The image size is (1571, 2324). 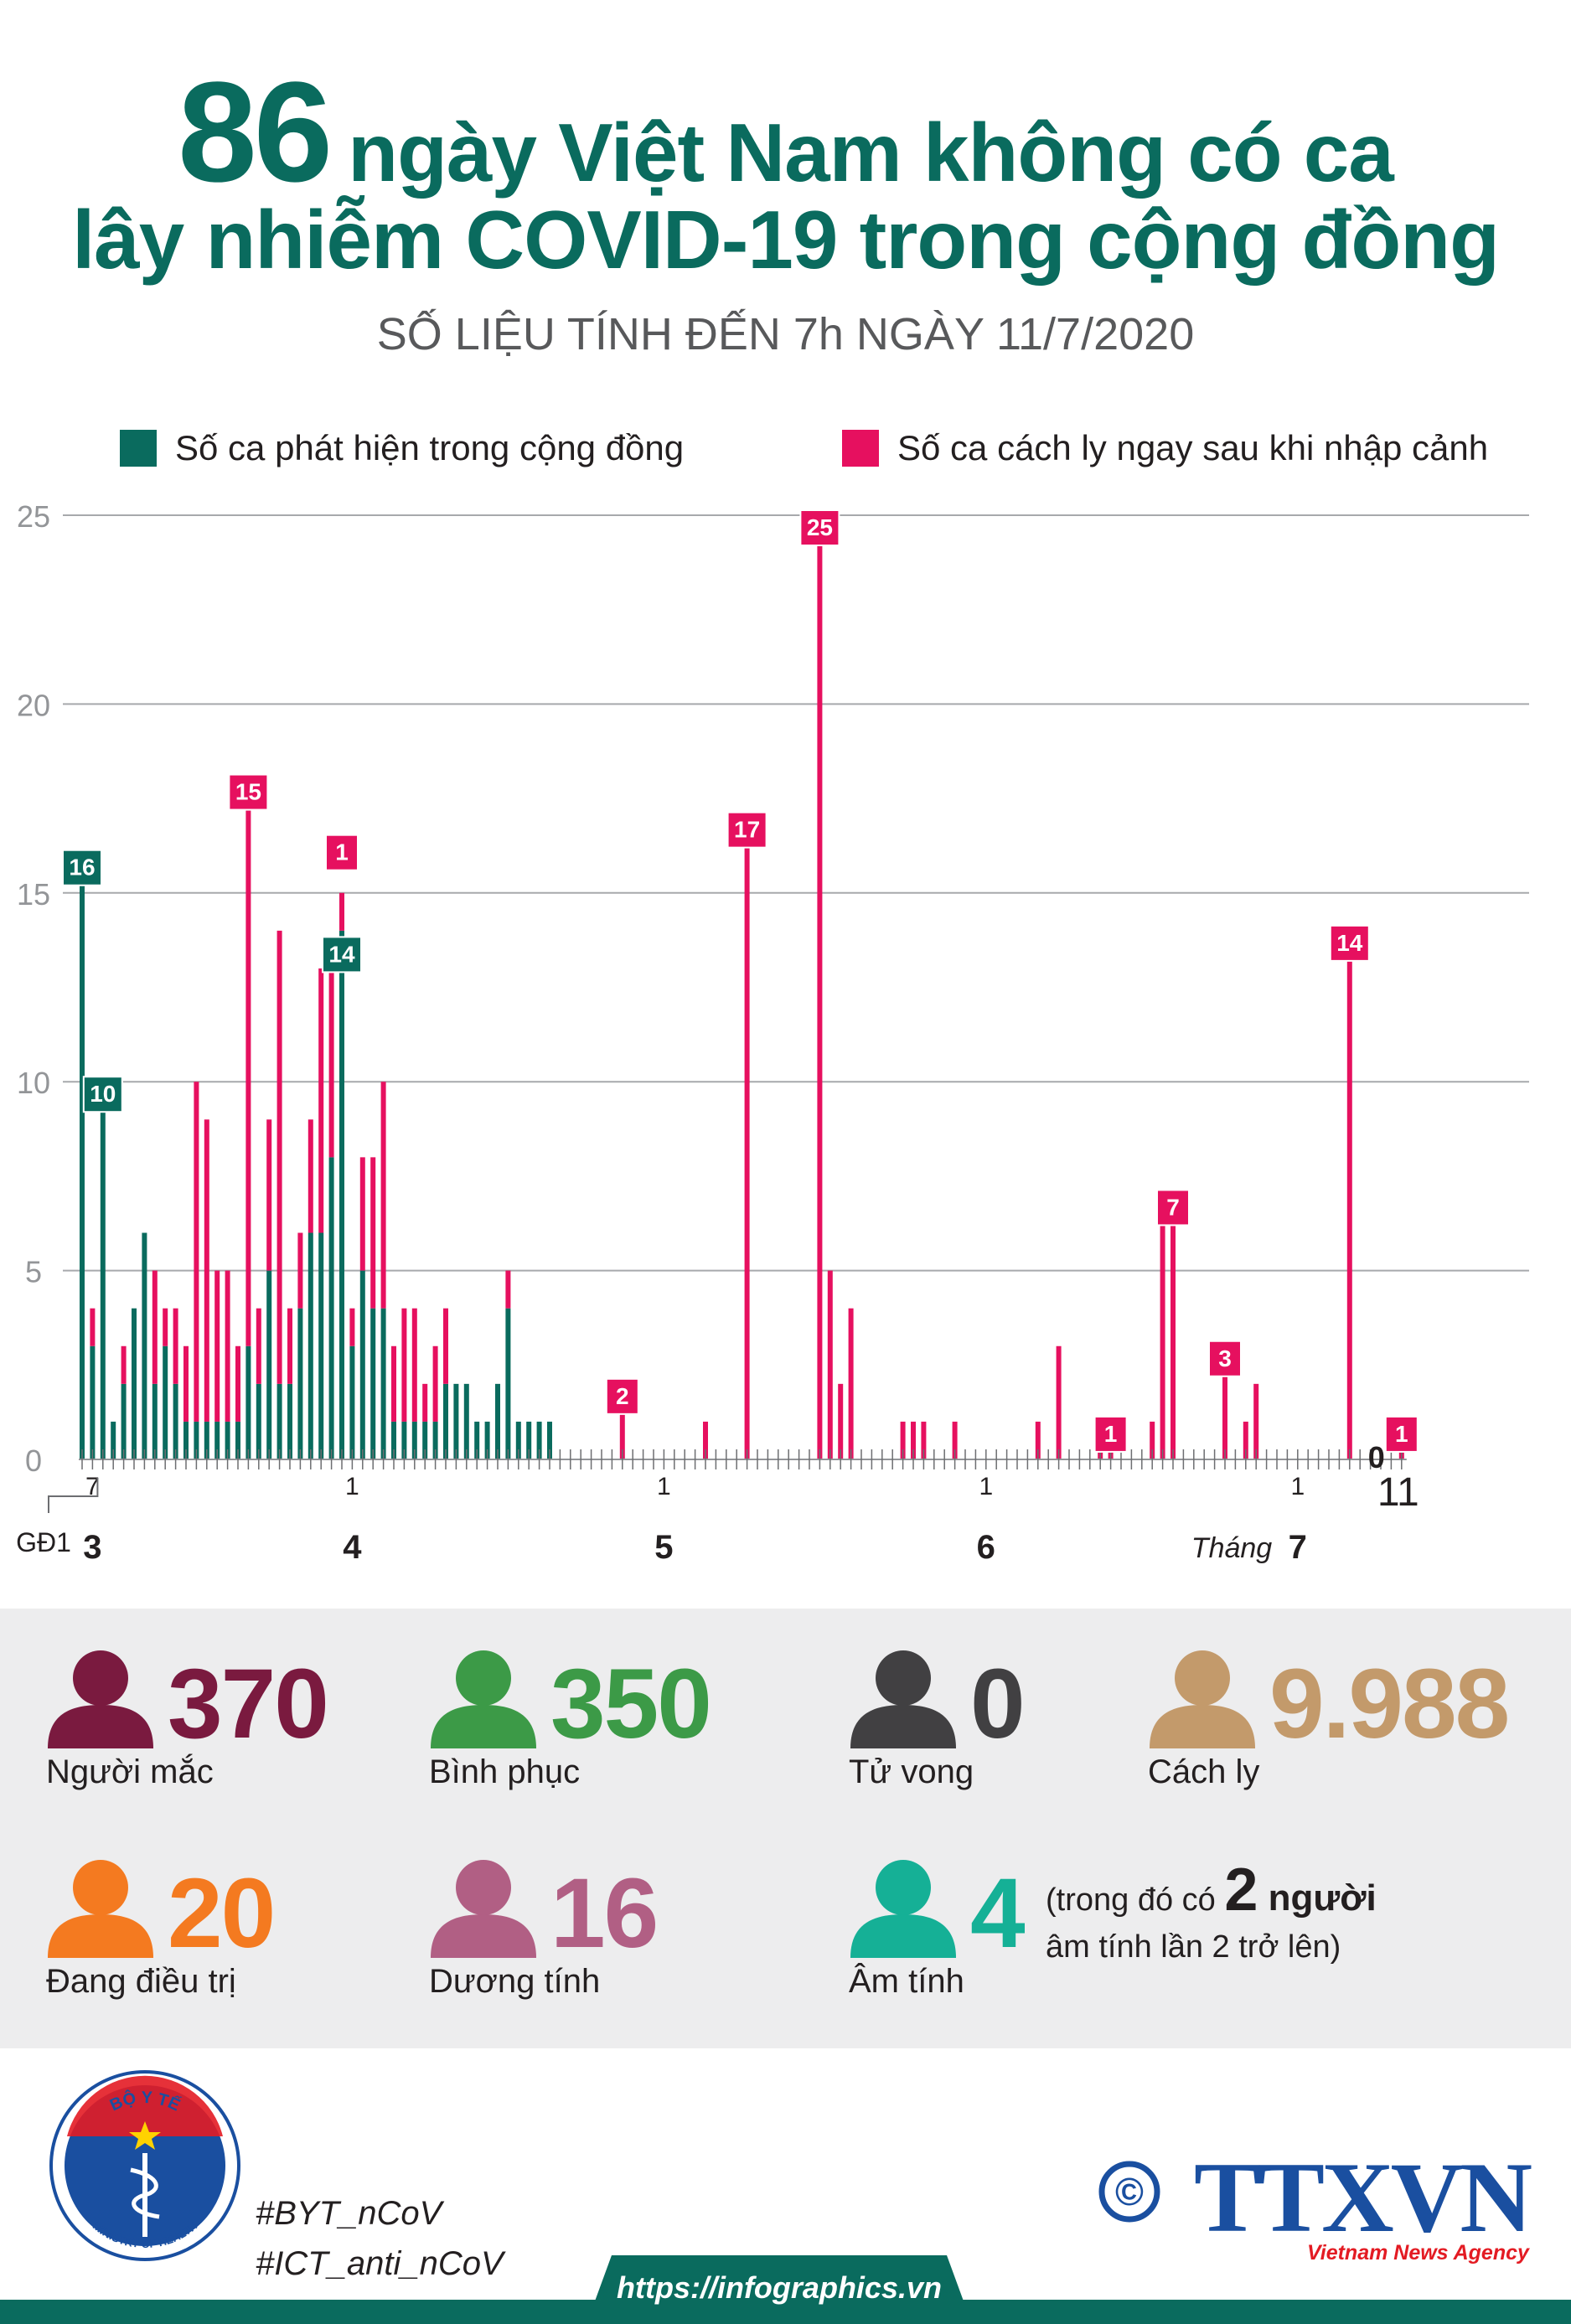 What do you see at coordinates (130, 1771) in the screenshot?
I see `stat-label: Người mắc` at bounding box center [130, 1771].